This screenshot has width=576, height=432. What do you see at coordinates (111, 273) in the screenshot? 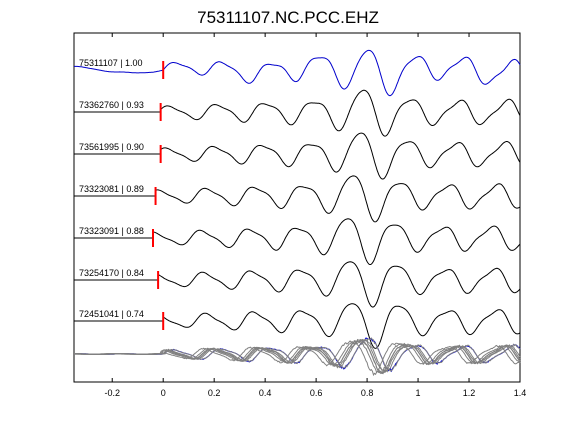
I see `trace-label: 73254170 | 0.84` at bounding box center [111, 273].